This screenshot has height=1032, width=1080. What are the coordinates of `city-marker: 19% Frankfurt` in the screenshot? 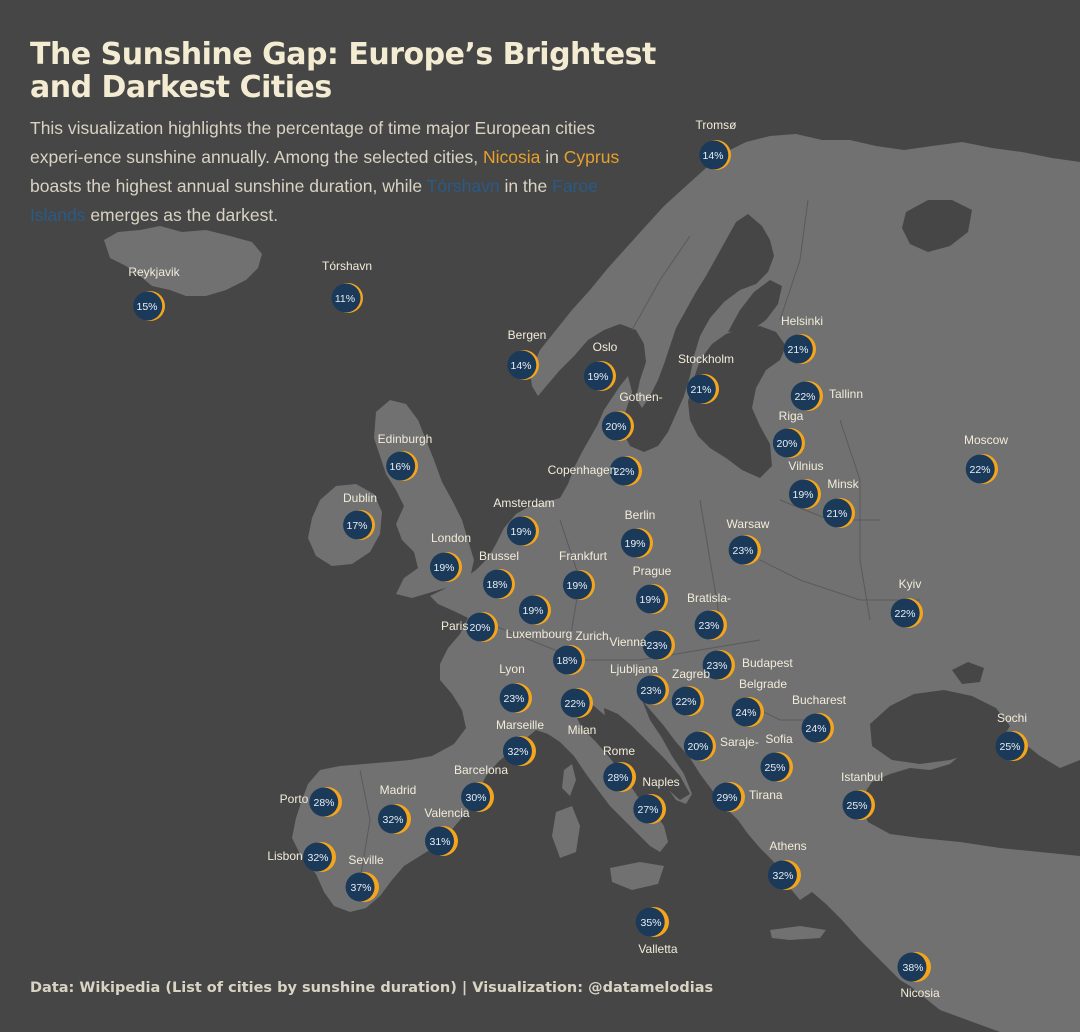 It's located at (583, 574).